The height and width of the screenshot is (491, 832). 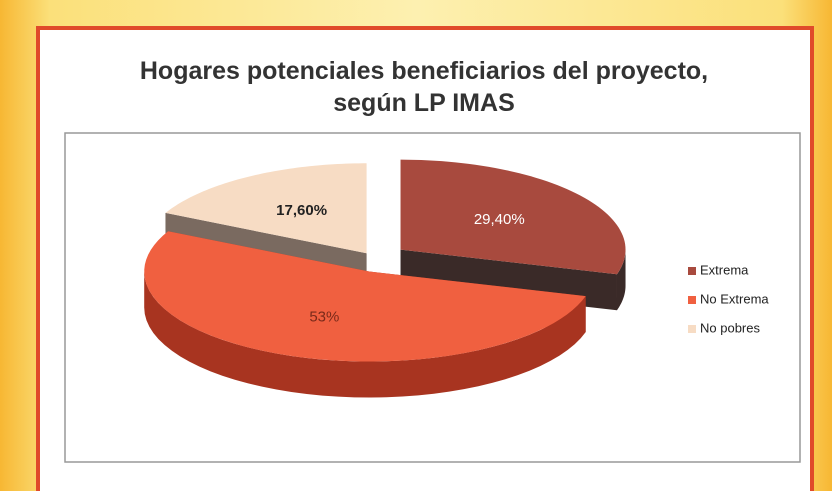 I want to click on data-label: 53%, so click(x=324, y=317).